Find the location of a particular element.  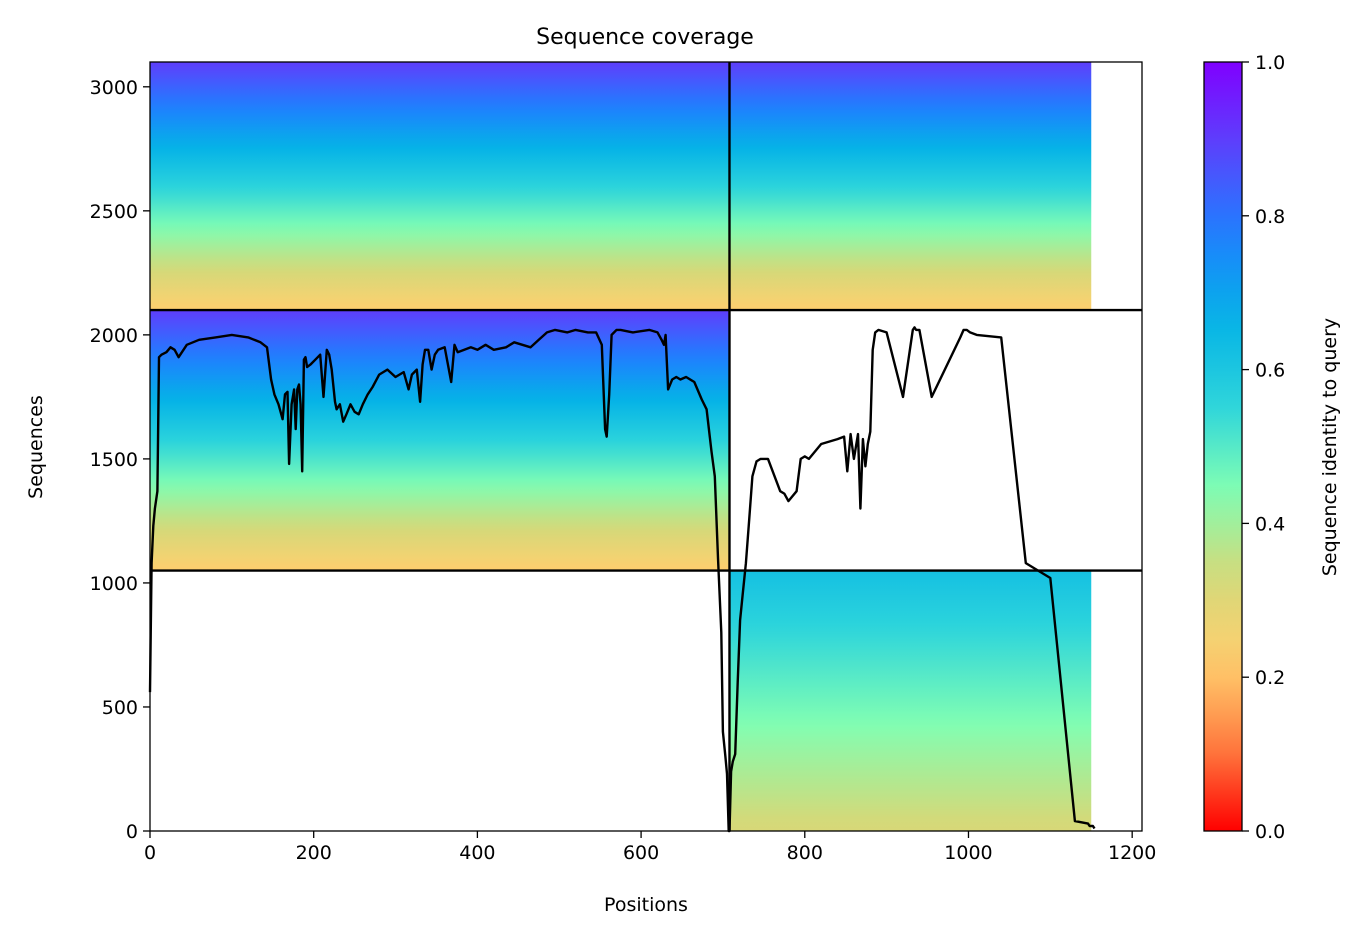

y-axis: 0 500 1000 1500 2000 2500 3000 is located at coordinates (120, 460).